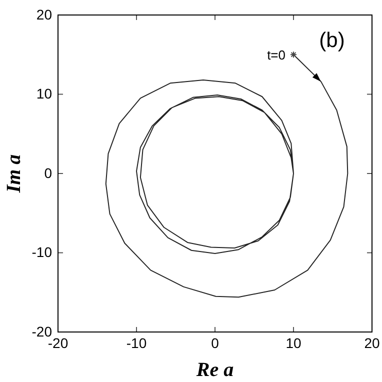  I want to click on y-tick-label: 0, so click(48, 172).